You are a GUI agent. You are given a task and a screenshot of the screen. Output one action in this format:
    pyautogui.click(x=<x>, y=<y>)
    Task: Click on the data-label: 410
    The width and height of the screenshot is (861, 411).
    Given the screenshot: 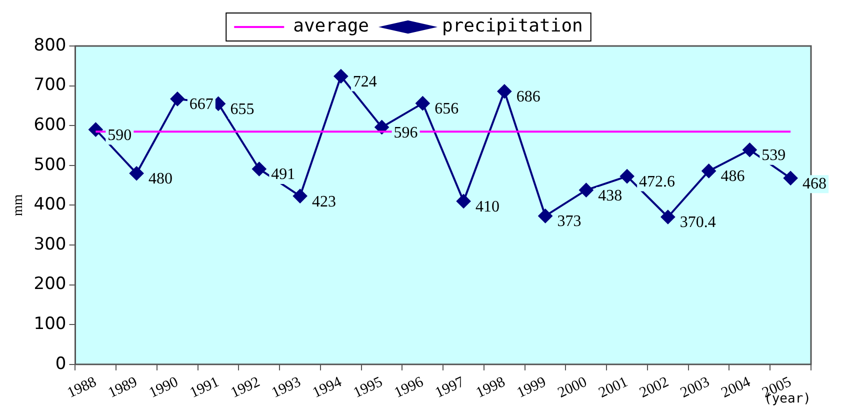 What is the action you would take?
    pyautogui.click(x=488, y=207)
    